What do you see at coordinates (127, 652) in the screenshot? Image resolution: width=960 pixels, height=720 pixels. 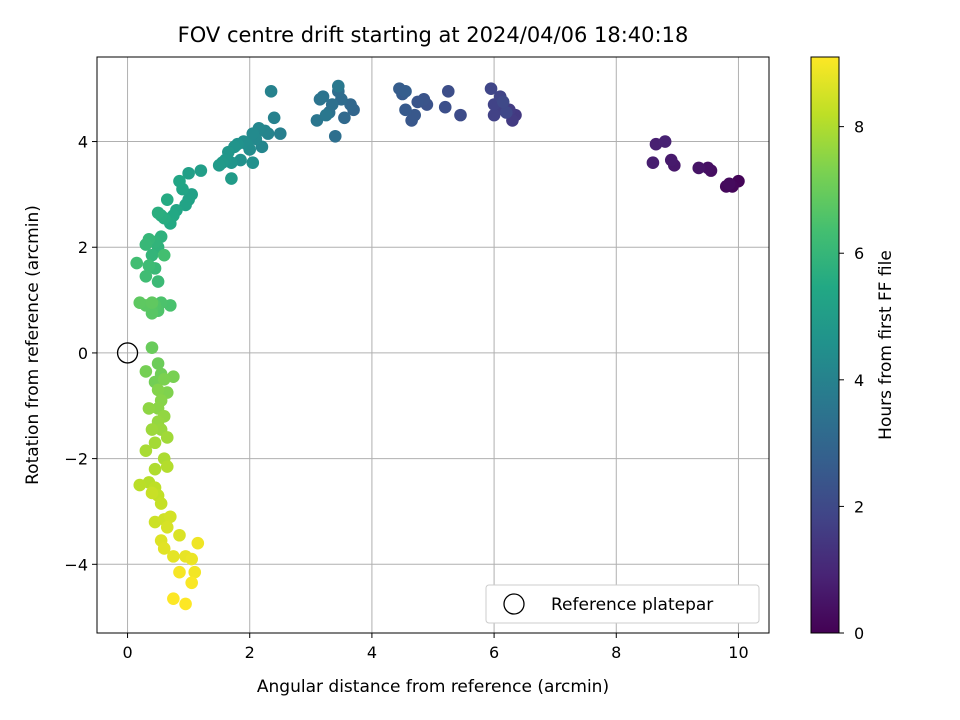 I see `x-tick-label: 0` at bounding box center [127, 652].